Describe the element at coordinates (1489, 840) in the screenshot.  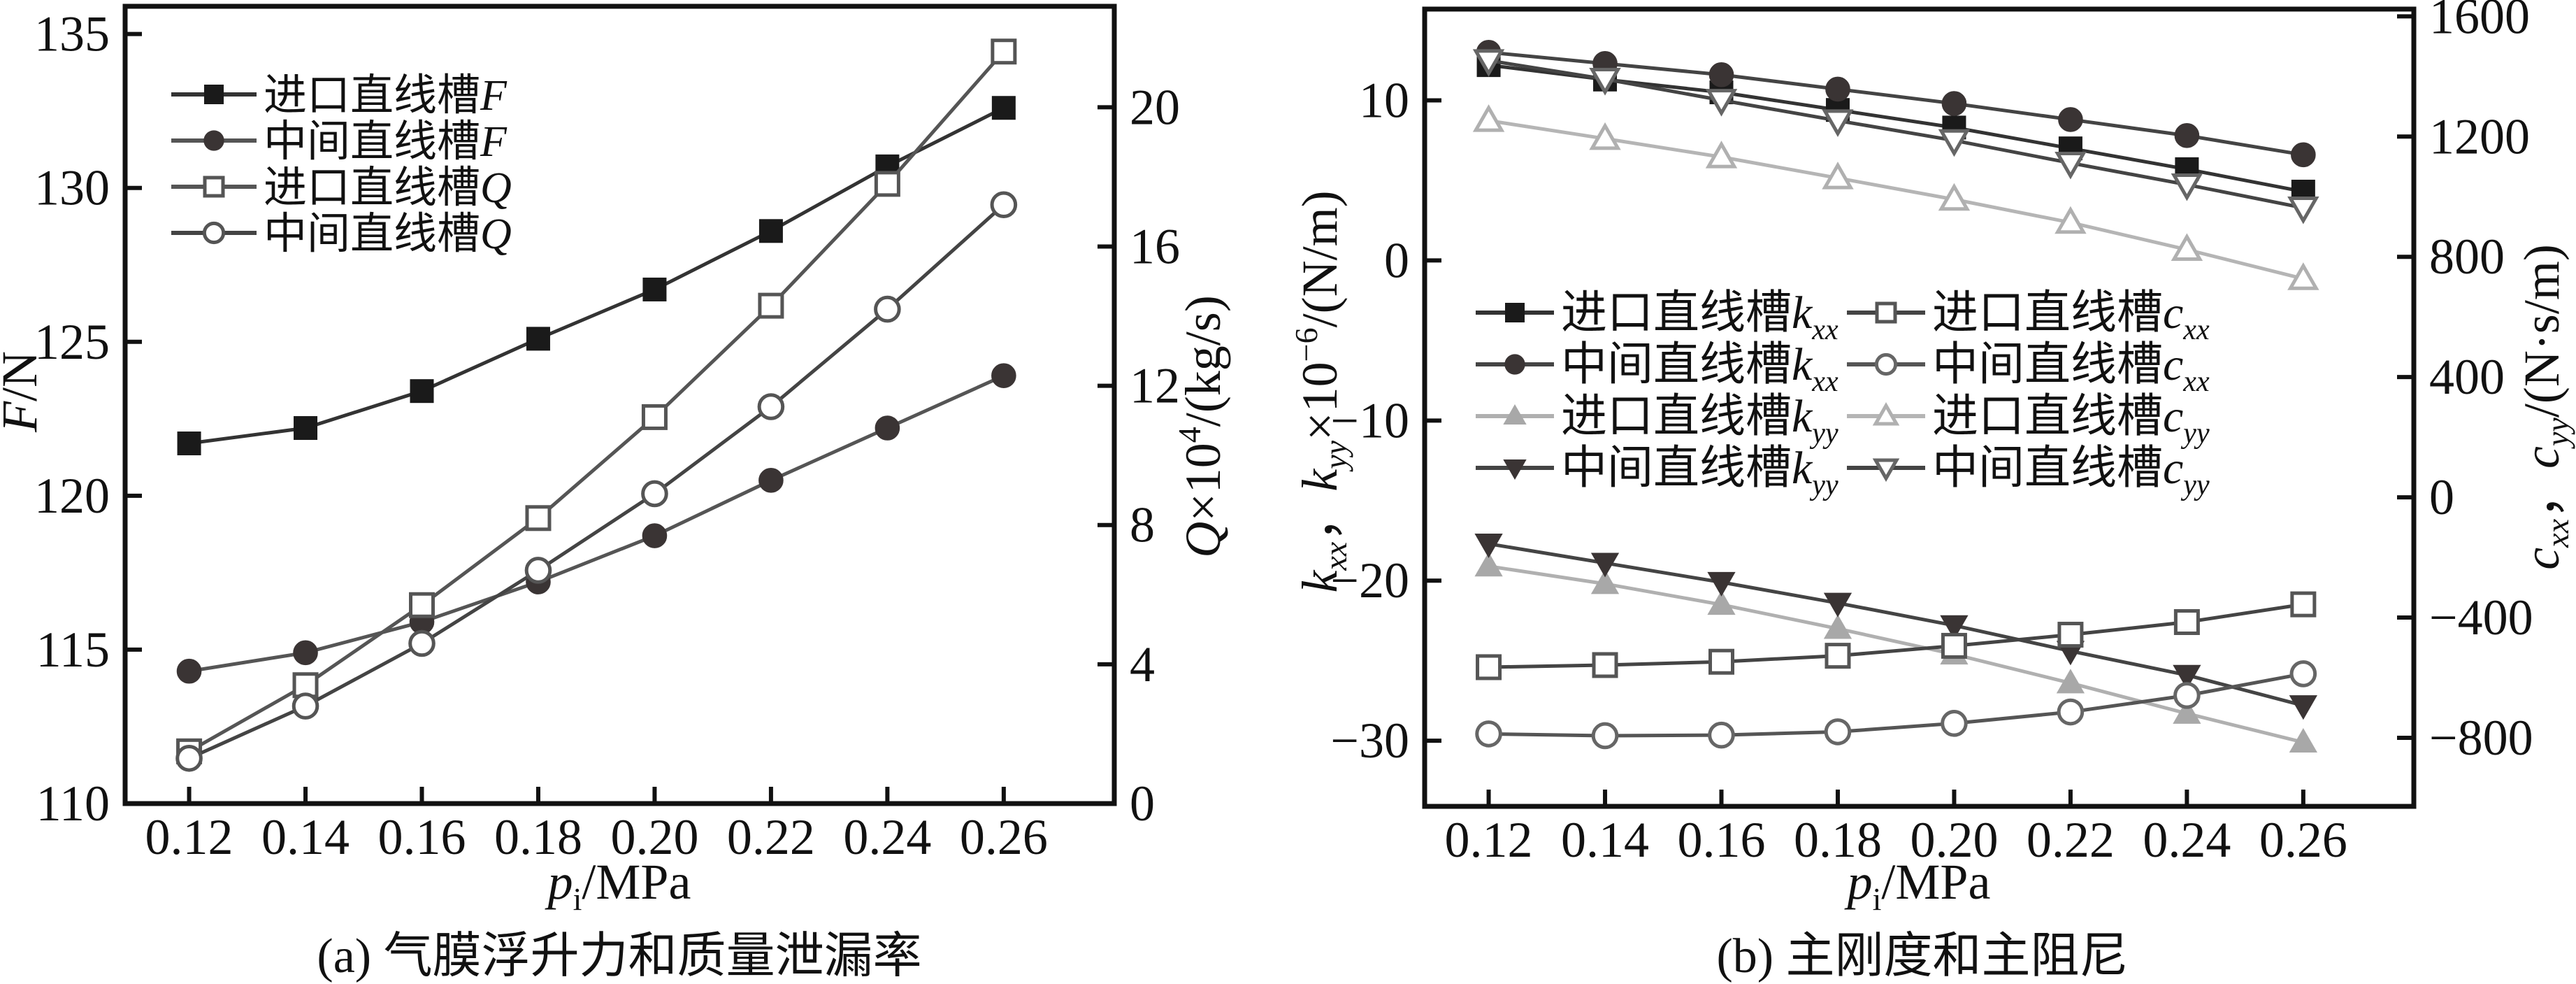
I see `x-tick-label: 0.12` at that location.